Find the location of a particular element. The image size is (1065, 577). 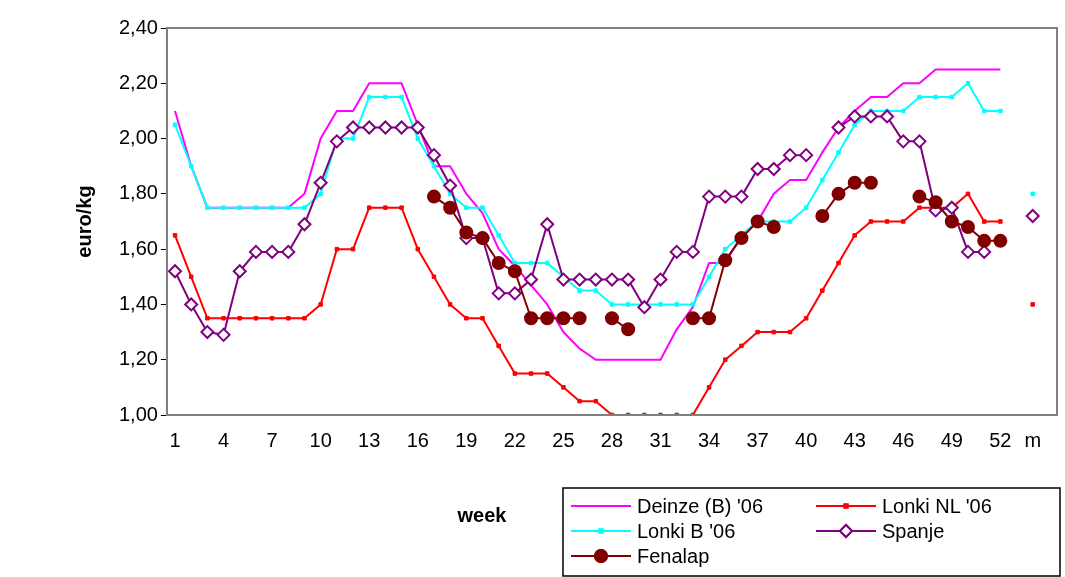

x-tick-label: 49 is located at coordinates (951, 439).